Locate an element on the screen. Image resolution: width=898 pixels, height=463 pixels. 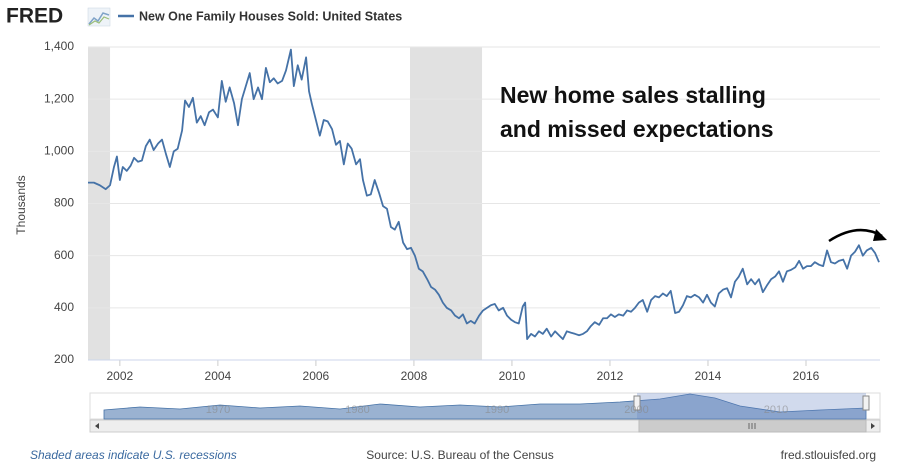
y-tick-label: 200 is located at coordinates (64, 359).